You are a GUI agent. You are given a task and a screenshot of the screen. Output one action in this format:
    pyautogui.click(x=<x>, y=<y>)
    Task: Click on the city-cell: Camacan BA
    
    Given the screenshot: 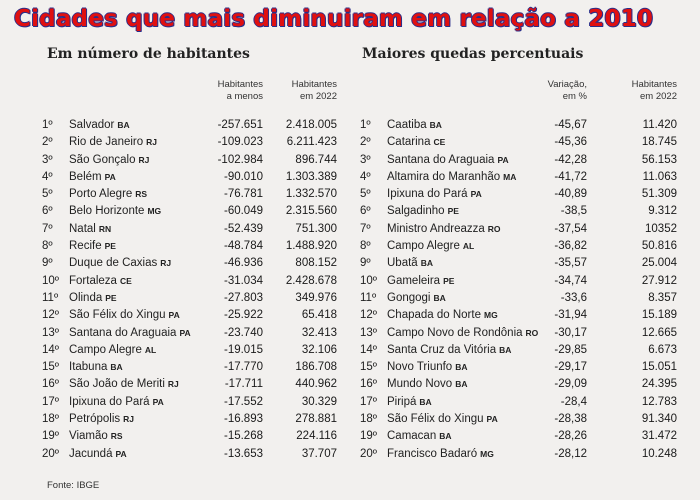 What is the action you would take?
    pyautogui.click(x=419, y=436)
    